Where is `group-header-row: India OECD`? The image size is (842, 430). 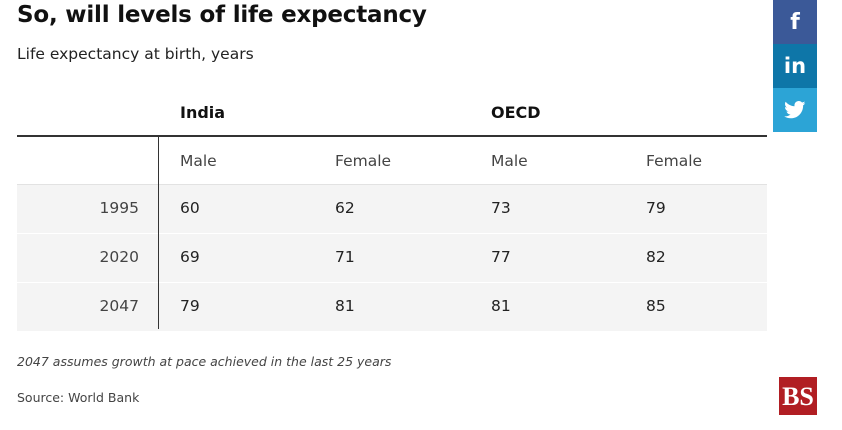
group-header-row: India OECD is located at coordinates (392, 116).